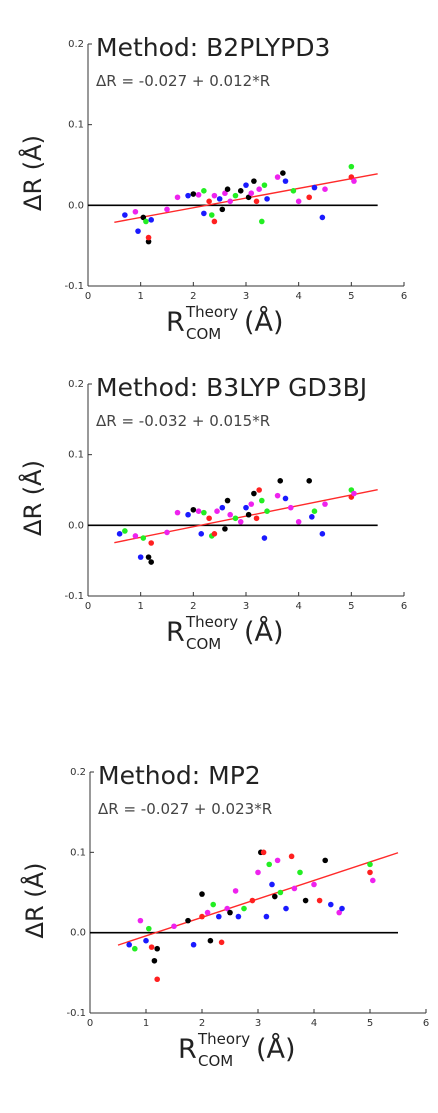  What do you see at coordinates (264, 632) in the screenshot?
I see `x-label-unit: (Å)` at bounding box center [264, 632].